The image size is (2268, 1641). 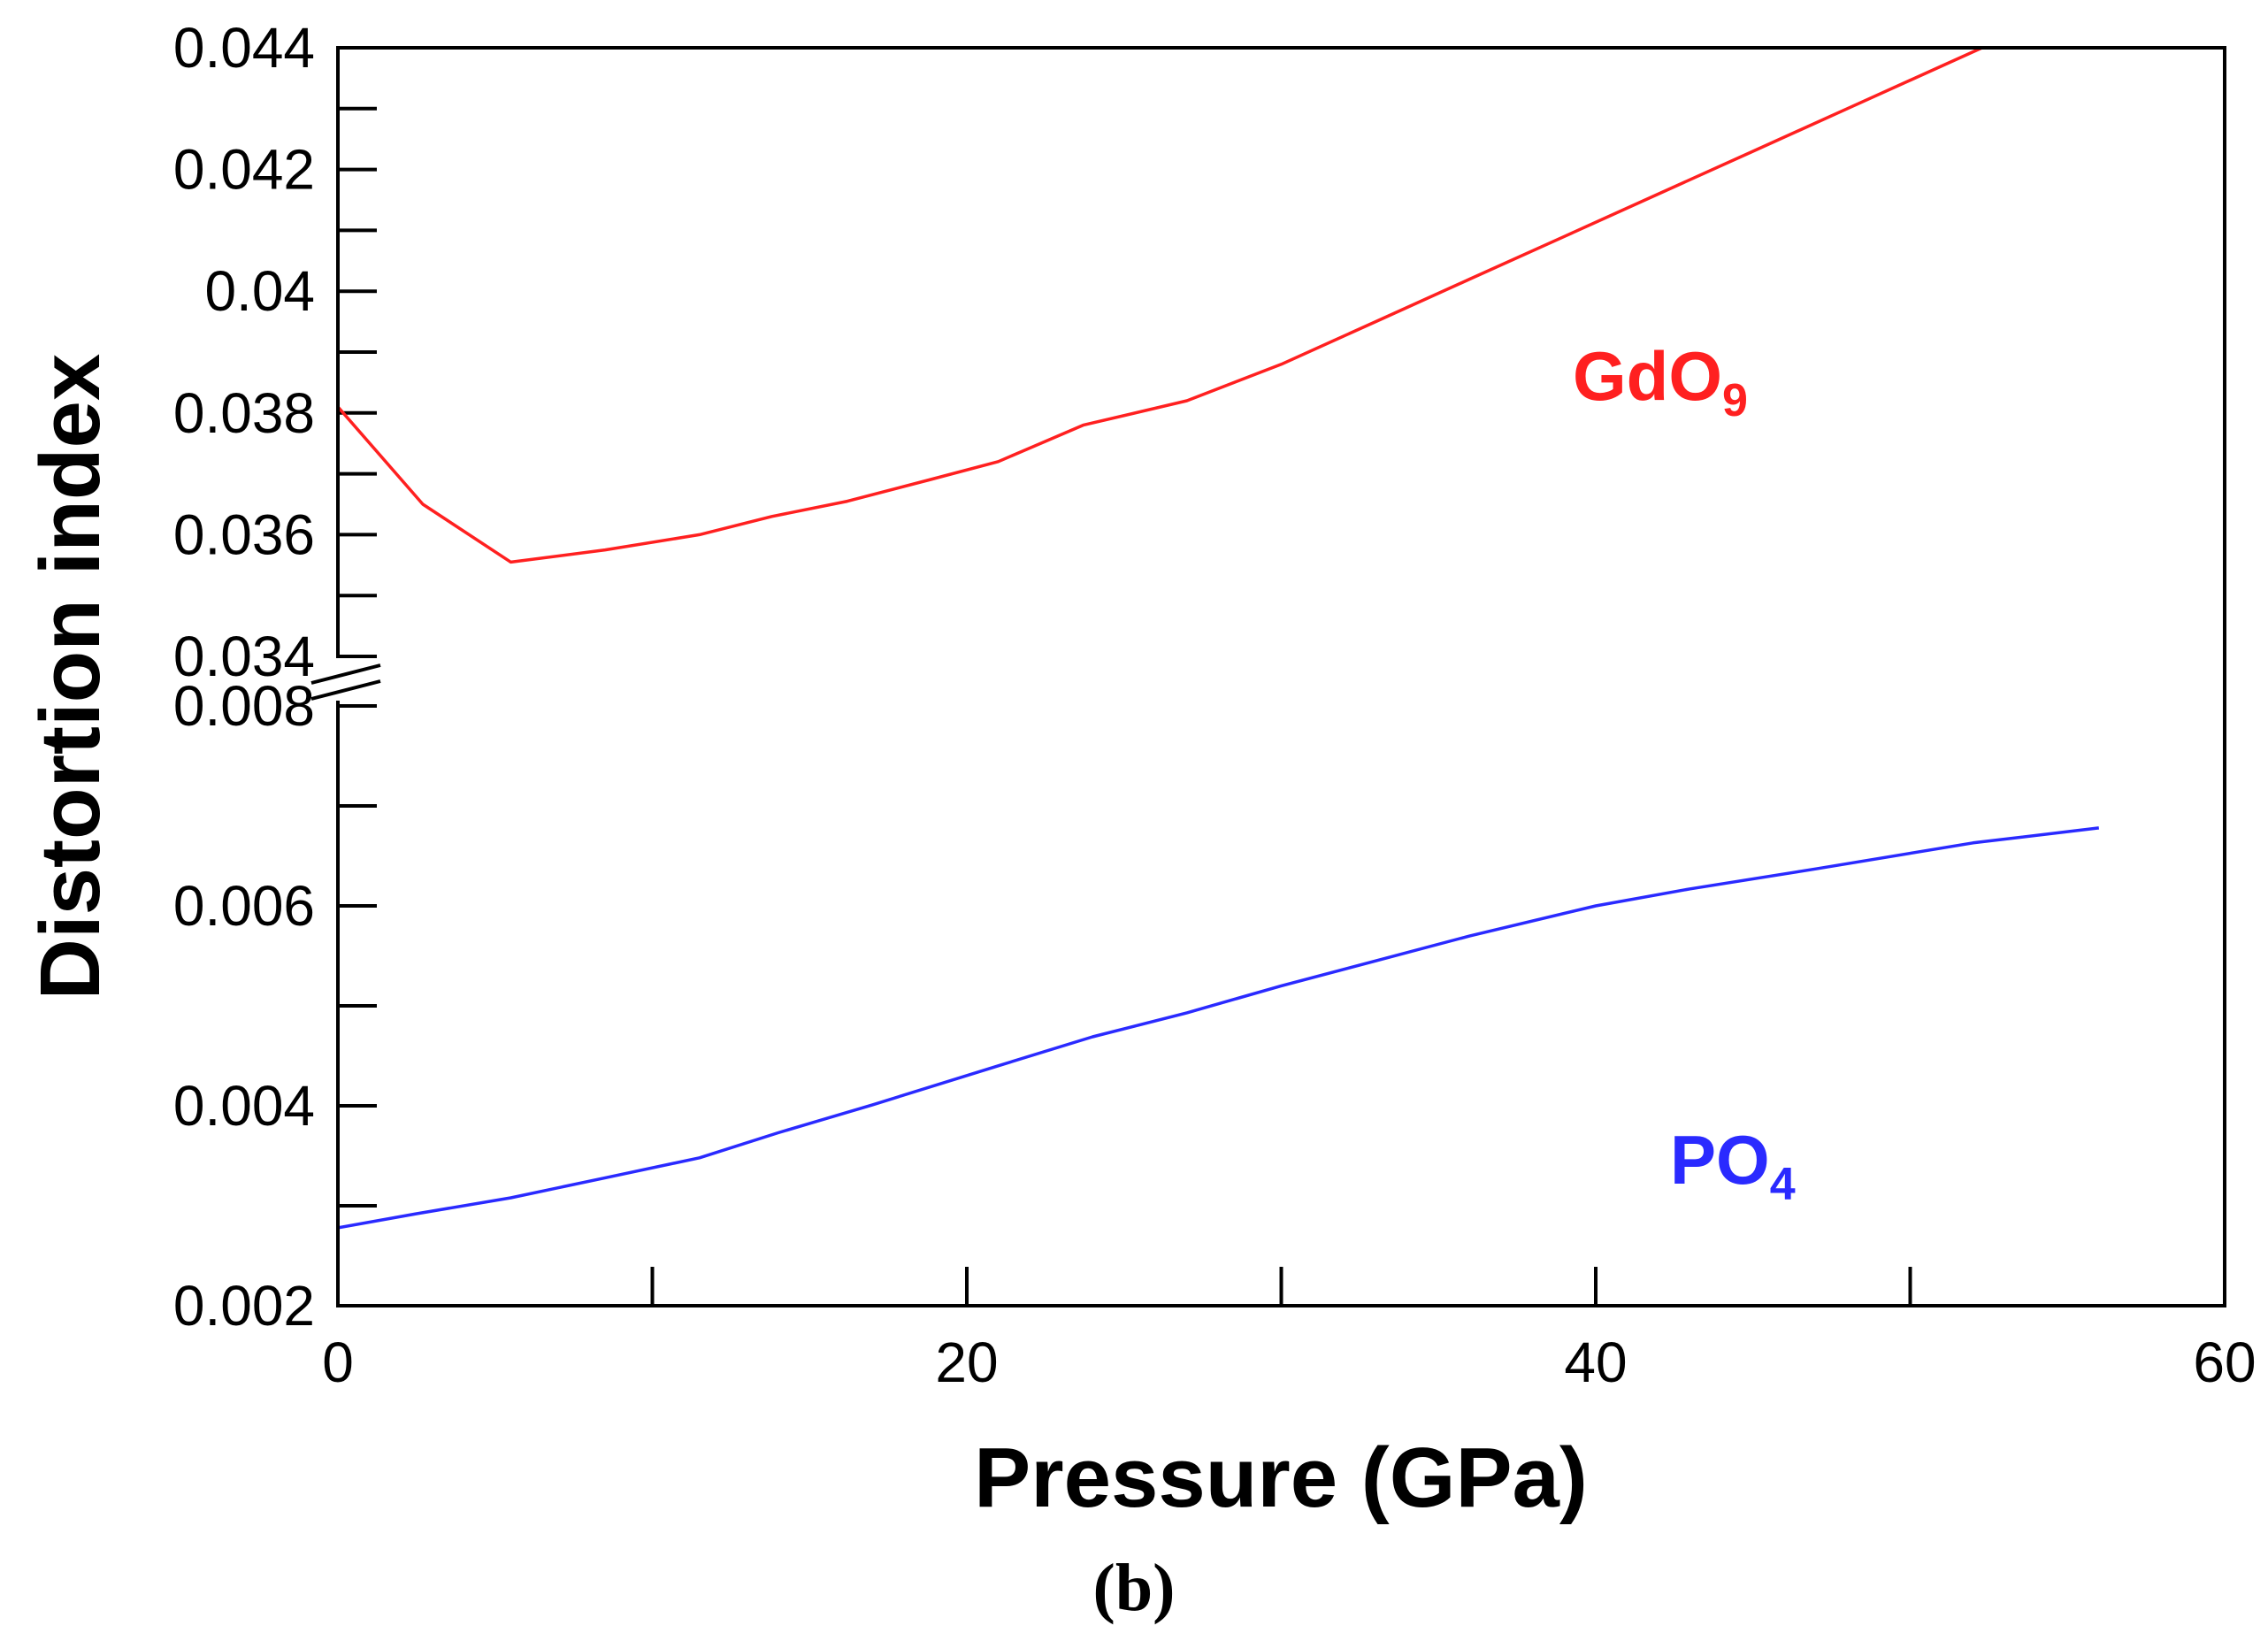 What do you see at coordinates (244, 534) in the screenshot?
I see `y-upper-tick-label: 0.036` at bounding box center [244, 534].